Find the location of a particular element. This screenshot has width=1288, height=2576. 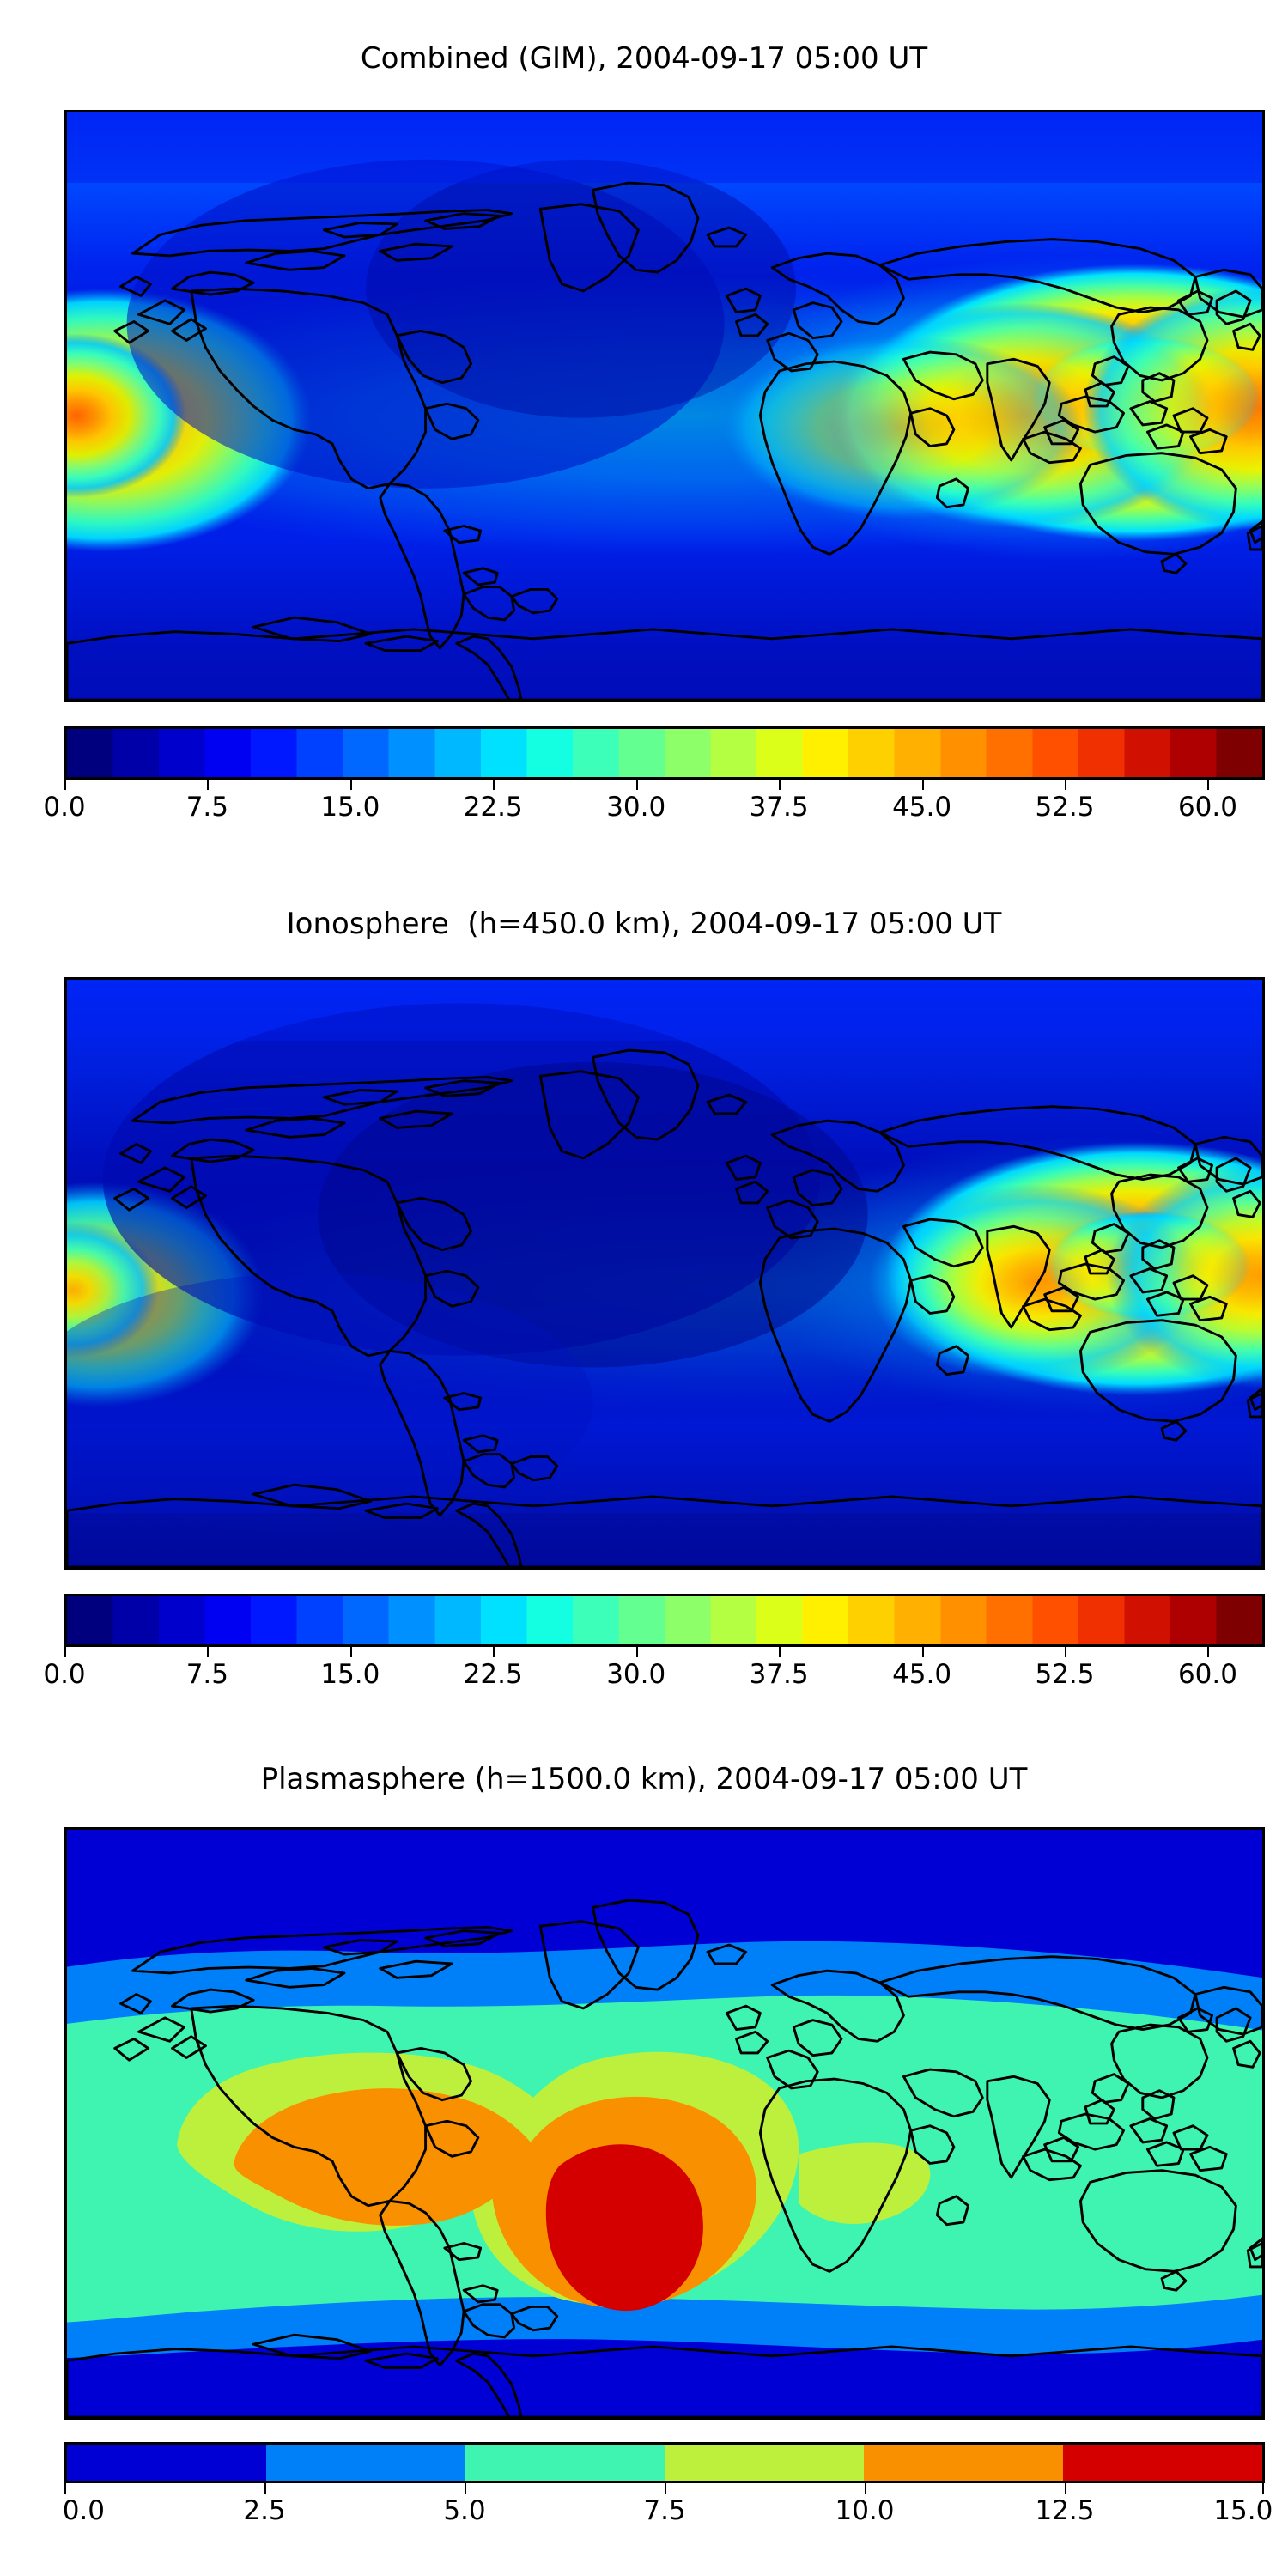

tick-label: 2.5 is located at coordinates (264, 2510).